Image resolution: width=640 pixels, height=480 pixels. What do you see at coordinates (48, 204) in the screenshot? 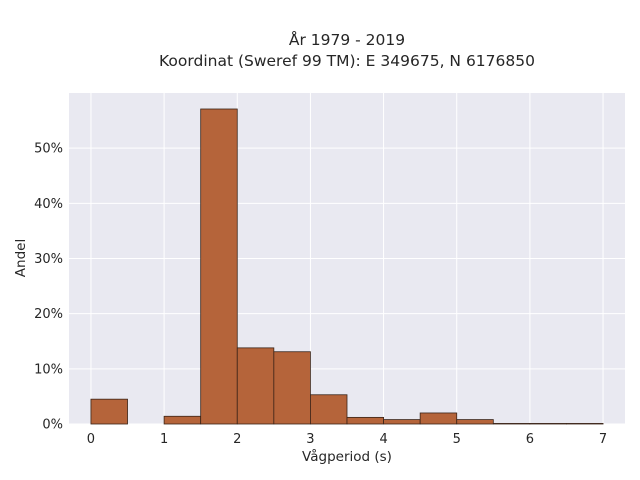
I see `y-tick-label: 40%` at bounding box center [48, 204].